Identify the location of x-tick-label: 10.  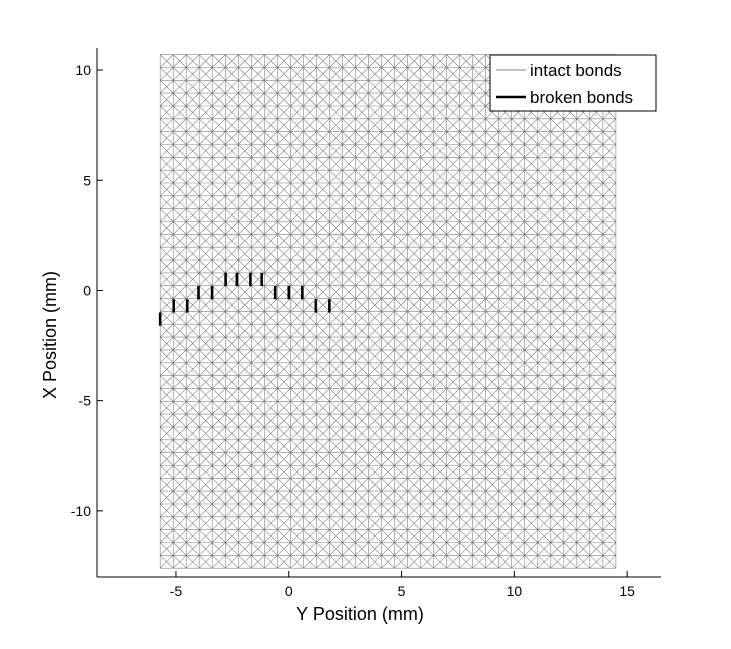
(515, 591).